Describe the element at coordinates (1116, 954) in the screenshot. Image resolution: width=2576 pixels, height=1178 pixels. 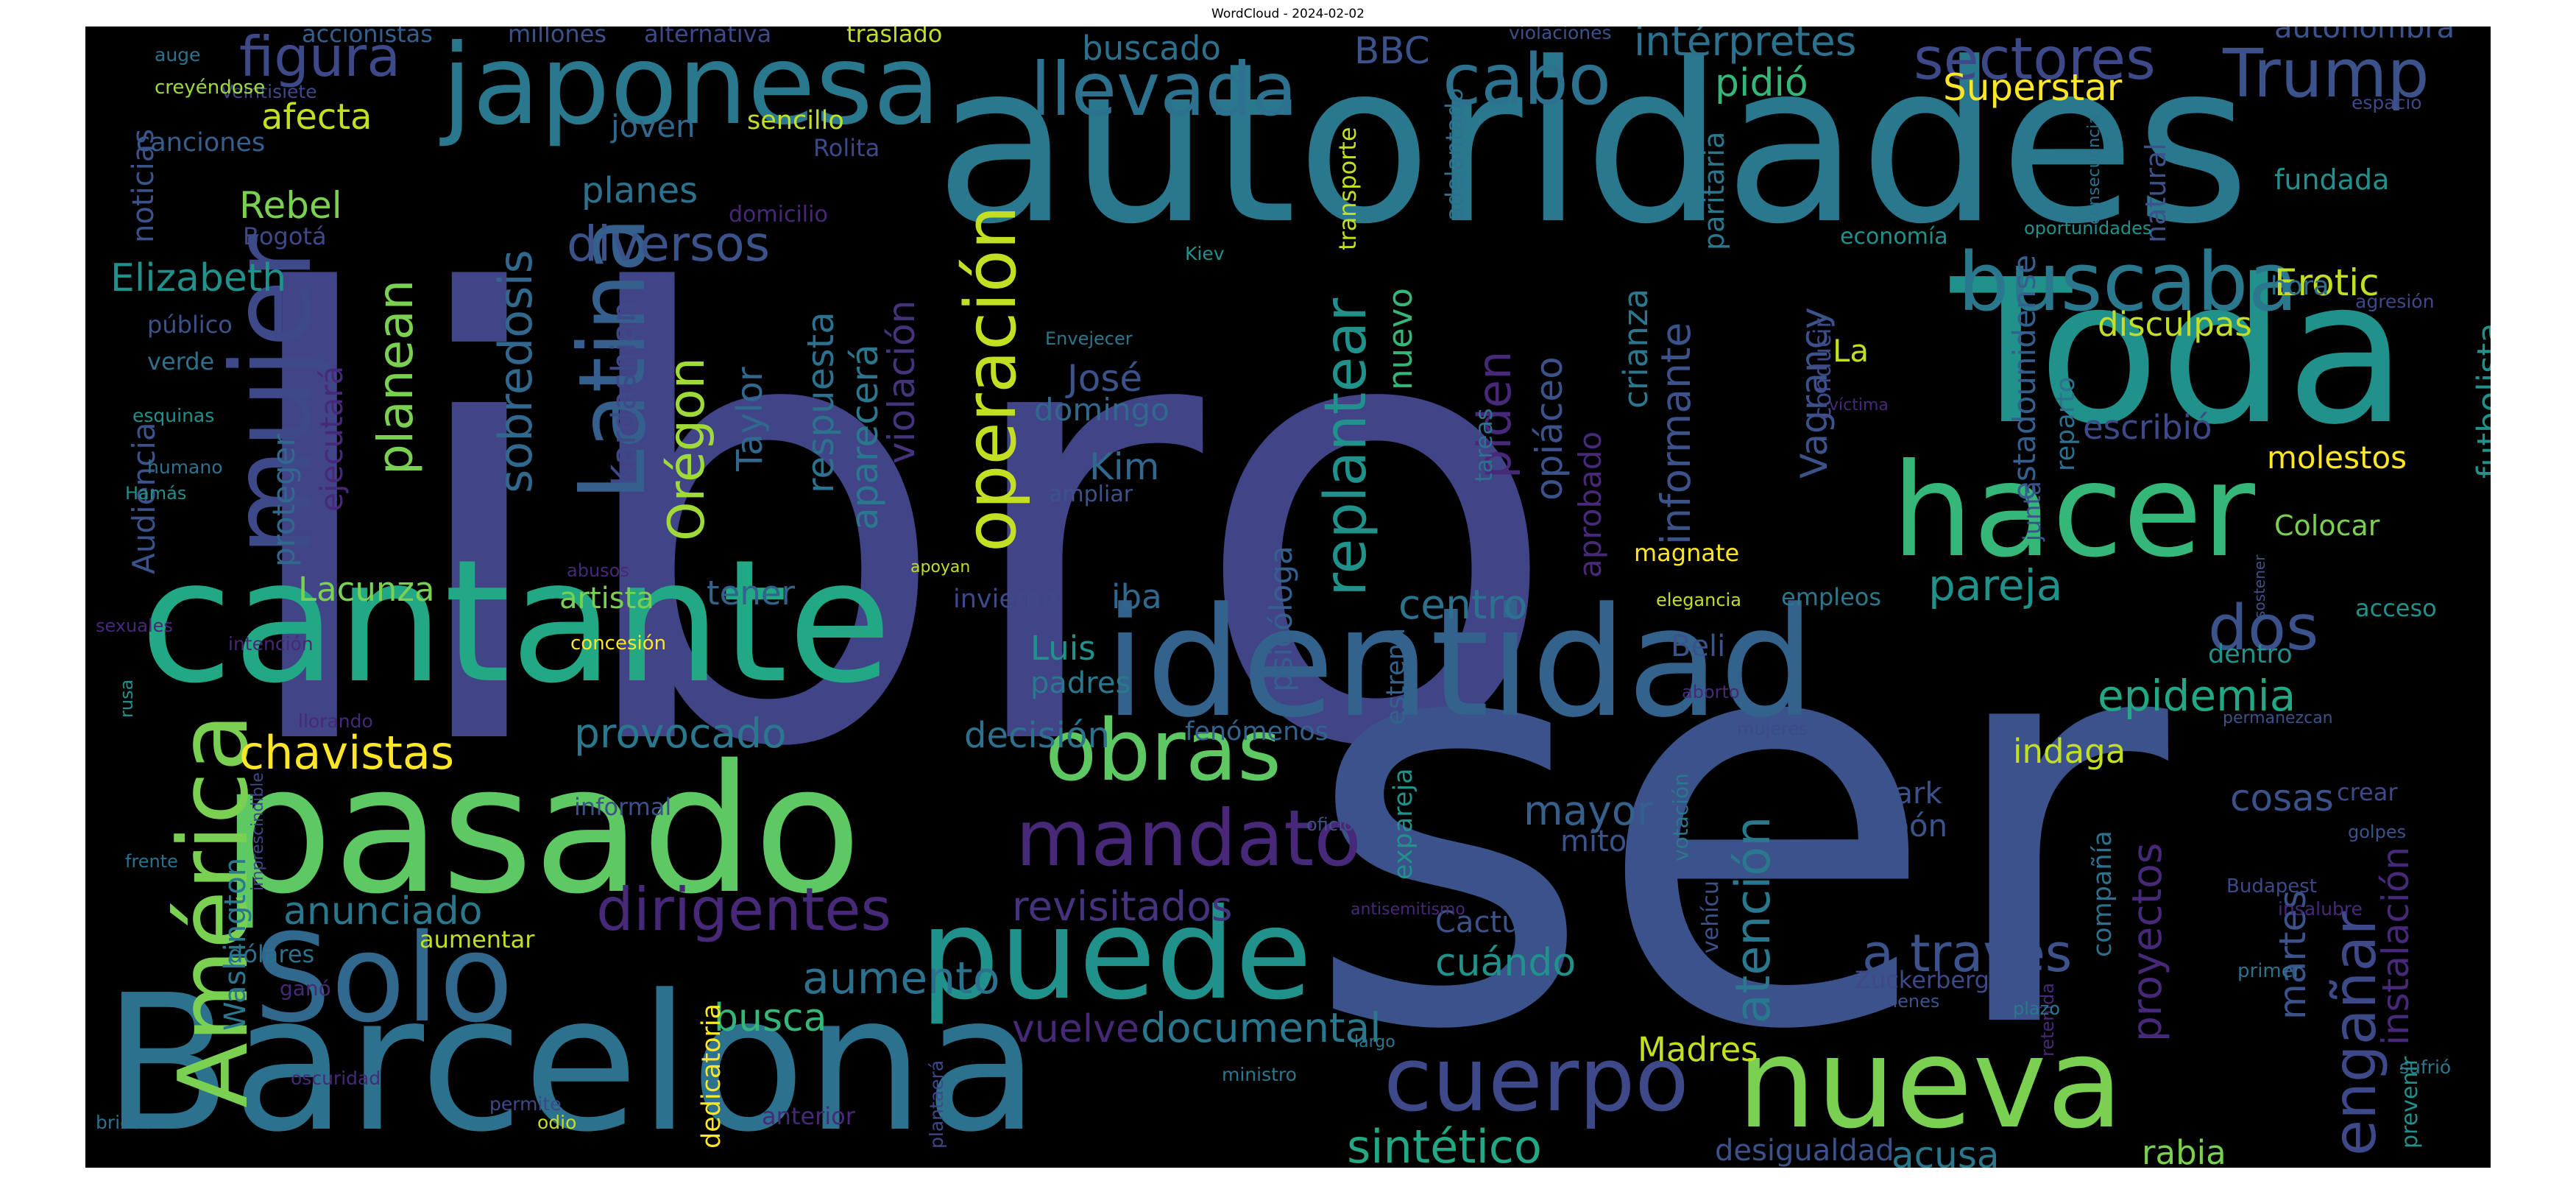
I see `cloud-word: puede` at that location.